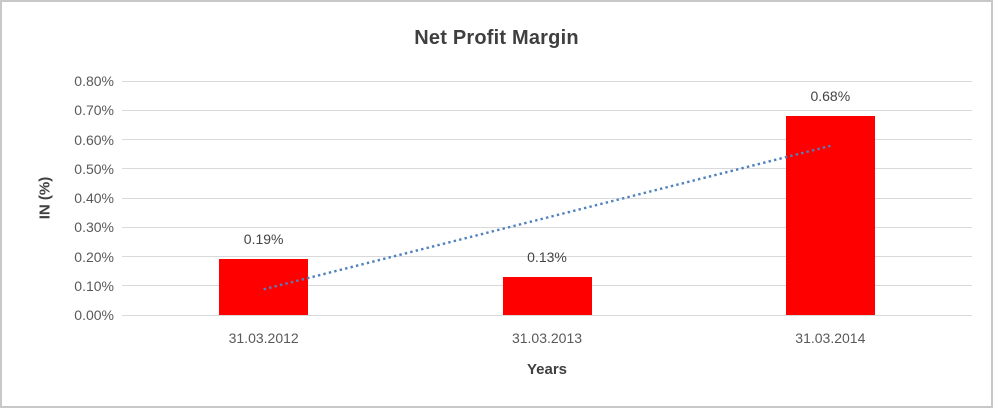 This screenshot has width=993, height=408. I want to click on chart-title: Net Profit Margin, so click(496, 38).